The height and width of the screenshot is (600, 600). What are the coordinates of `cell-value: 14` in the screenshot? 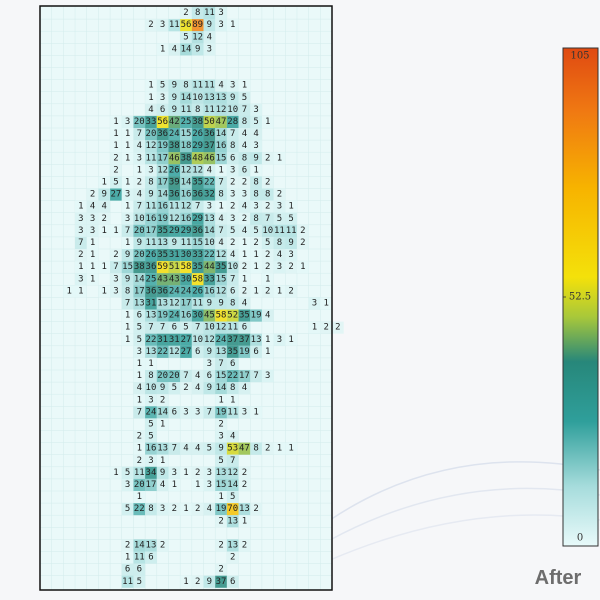 It's located at (139, 279).